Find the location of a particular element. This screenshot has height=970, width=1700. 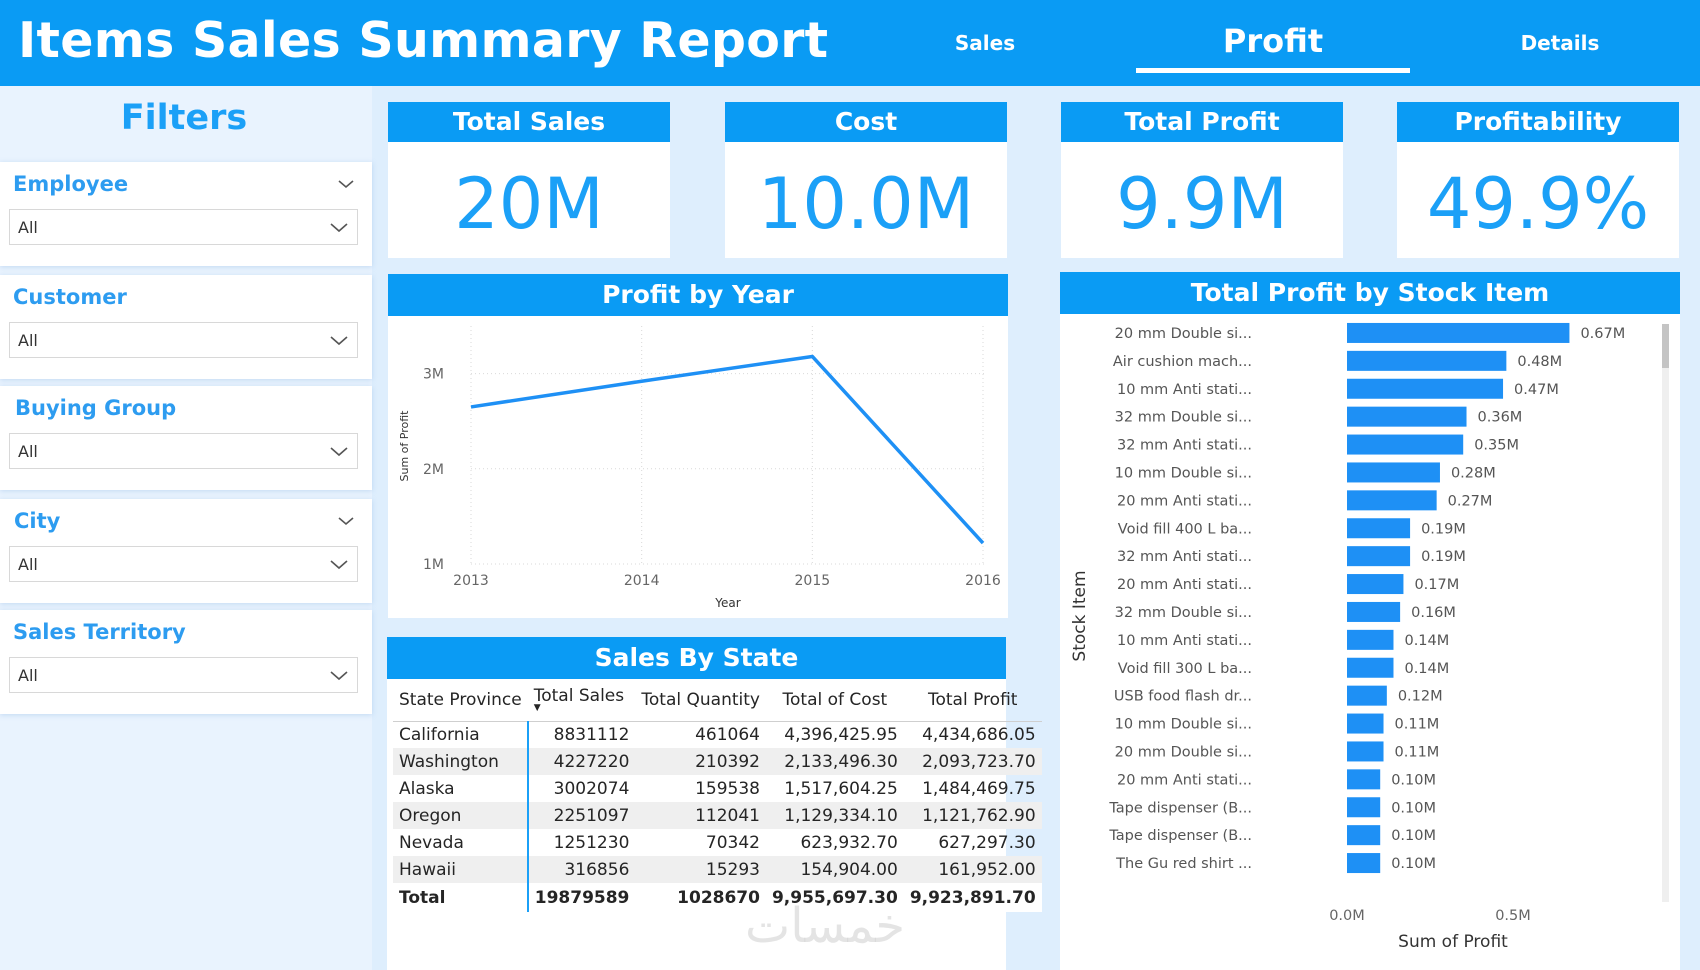

slicer-employee: Employee All is located at coordinates (186, 214).